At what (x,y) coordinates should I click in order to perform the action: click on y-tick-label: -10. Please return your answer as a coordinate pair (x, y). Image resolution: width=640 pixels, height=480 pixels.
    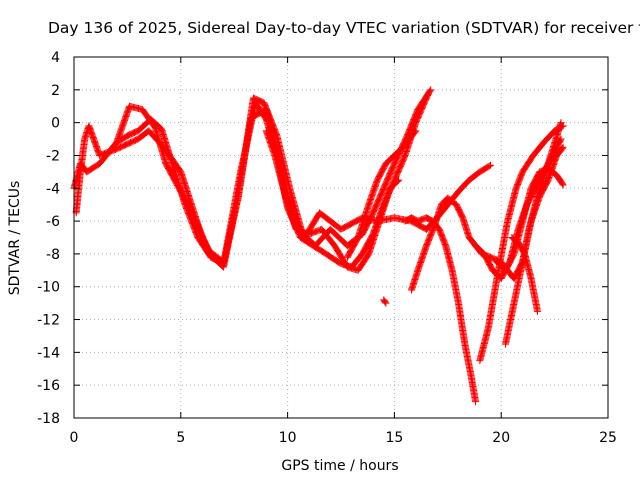
    Looking at the image, I should click on (48, 288).